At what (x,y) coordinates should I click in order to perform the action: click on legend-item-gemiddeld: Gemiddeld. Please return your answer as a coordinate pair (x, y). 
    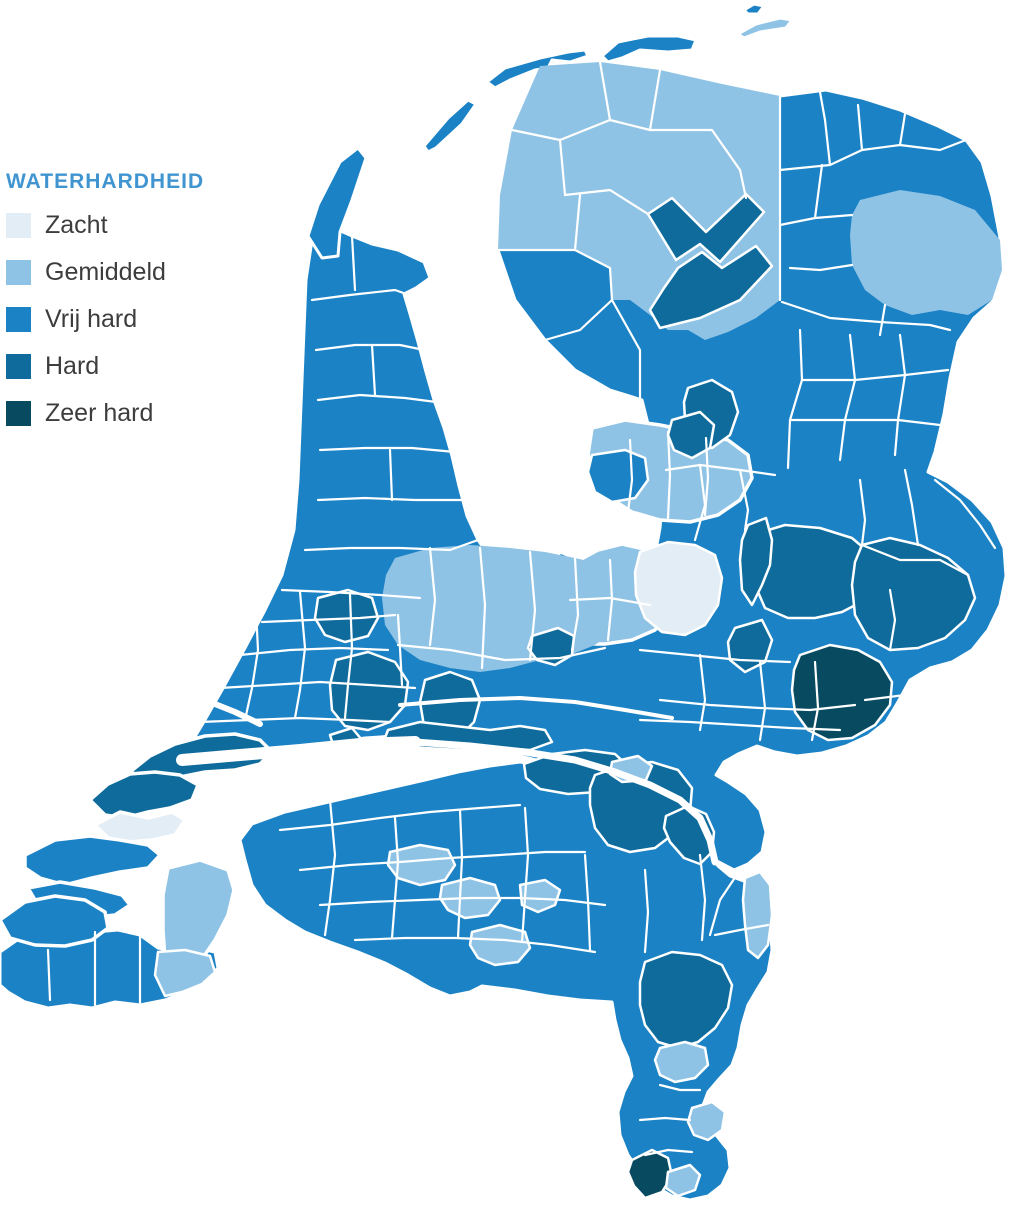
    Looking at the image, I should click on (105, 272).